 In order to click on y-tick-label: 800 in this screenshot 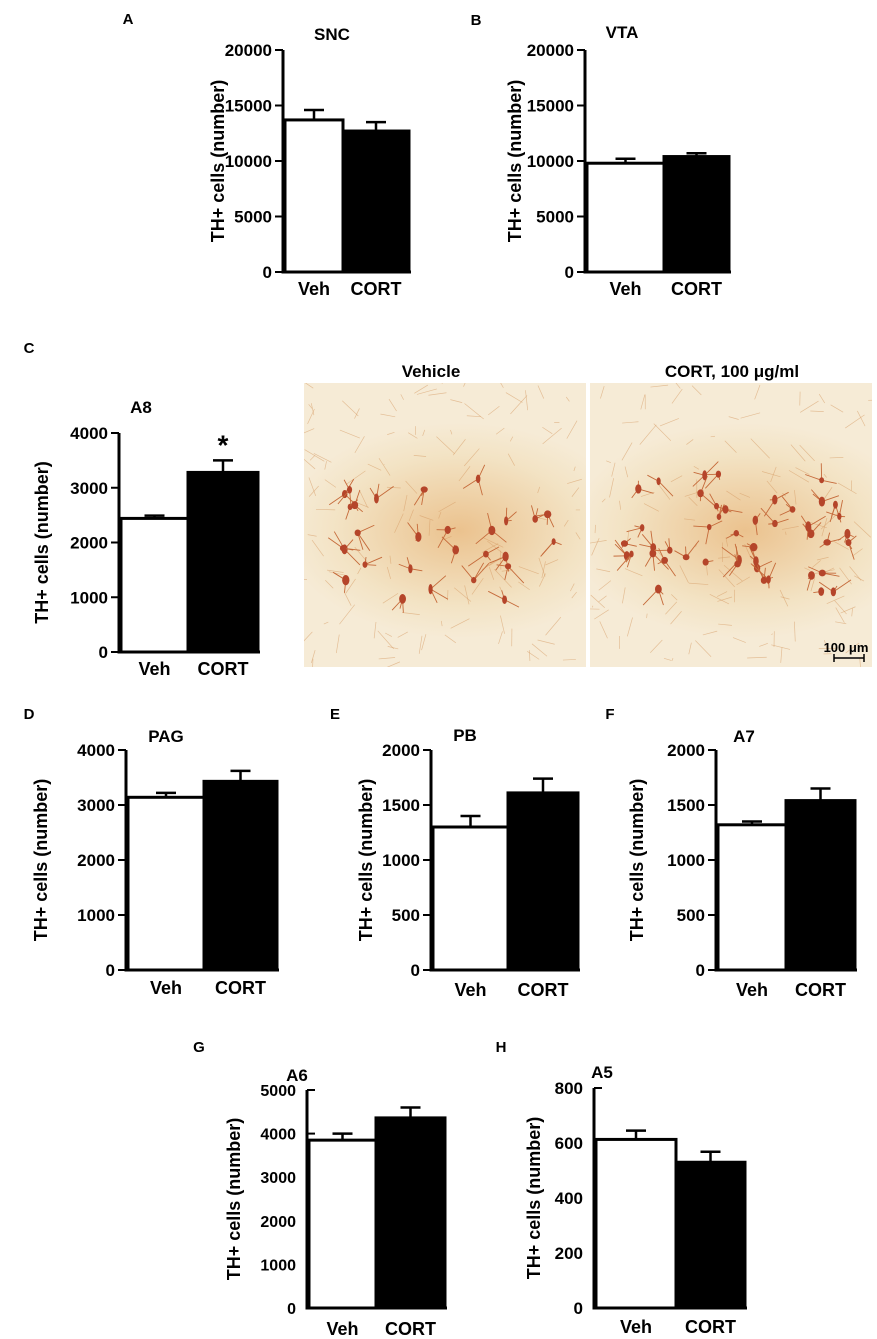, I will do `click(569, 1088)`.